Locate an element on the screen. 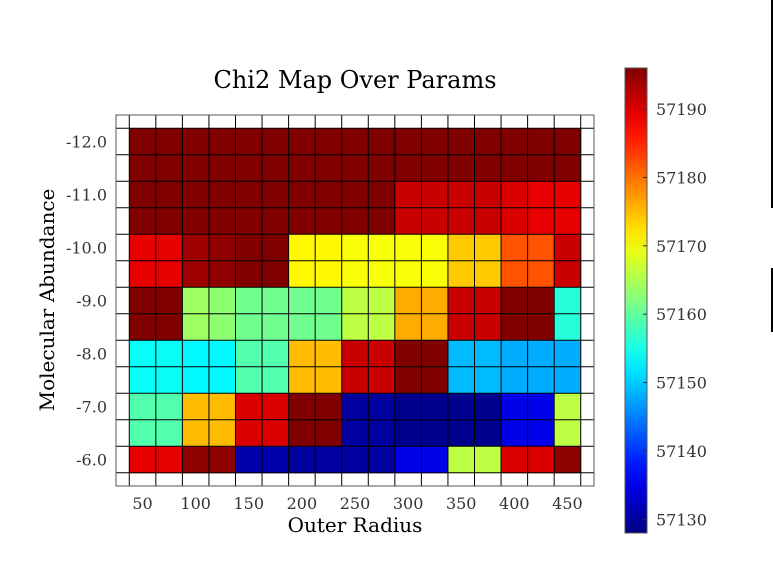 This screenshot has height=578, width=773. y-axis-ticks: -12.0 -11.0 -10.0 -9.0 -8.0 -7.0 -6.0 is located at coordinates (86, 301).